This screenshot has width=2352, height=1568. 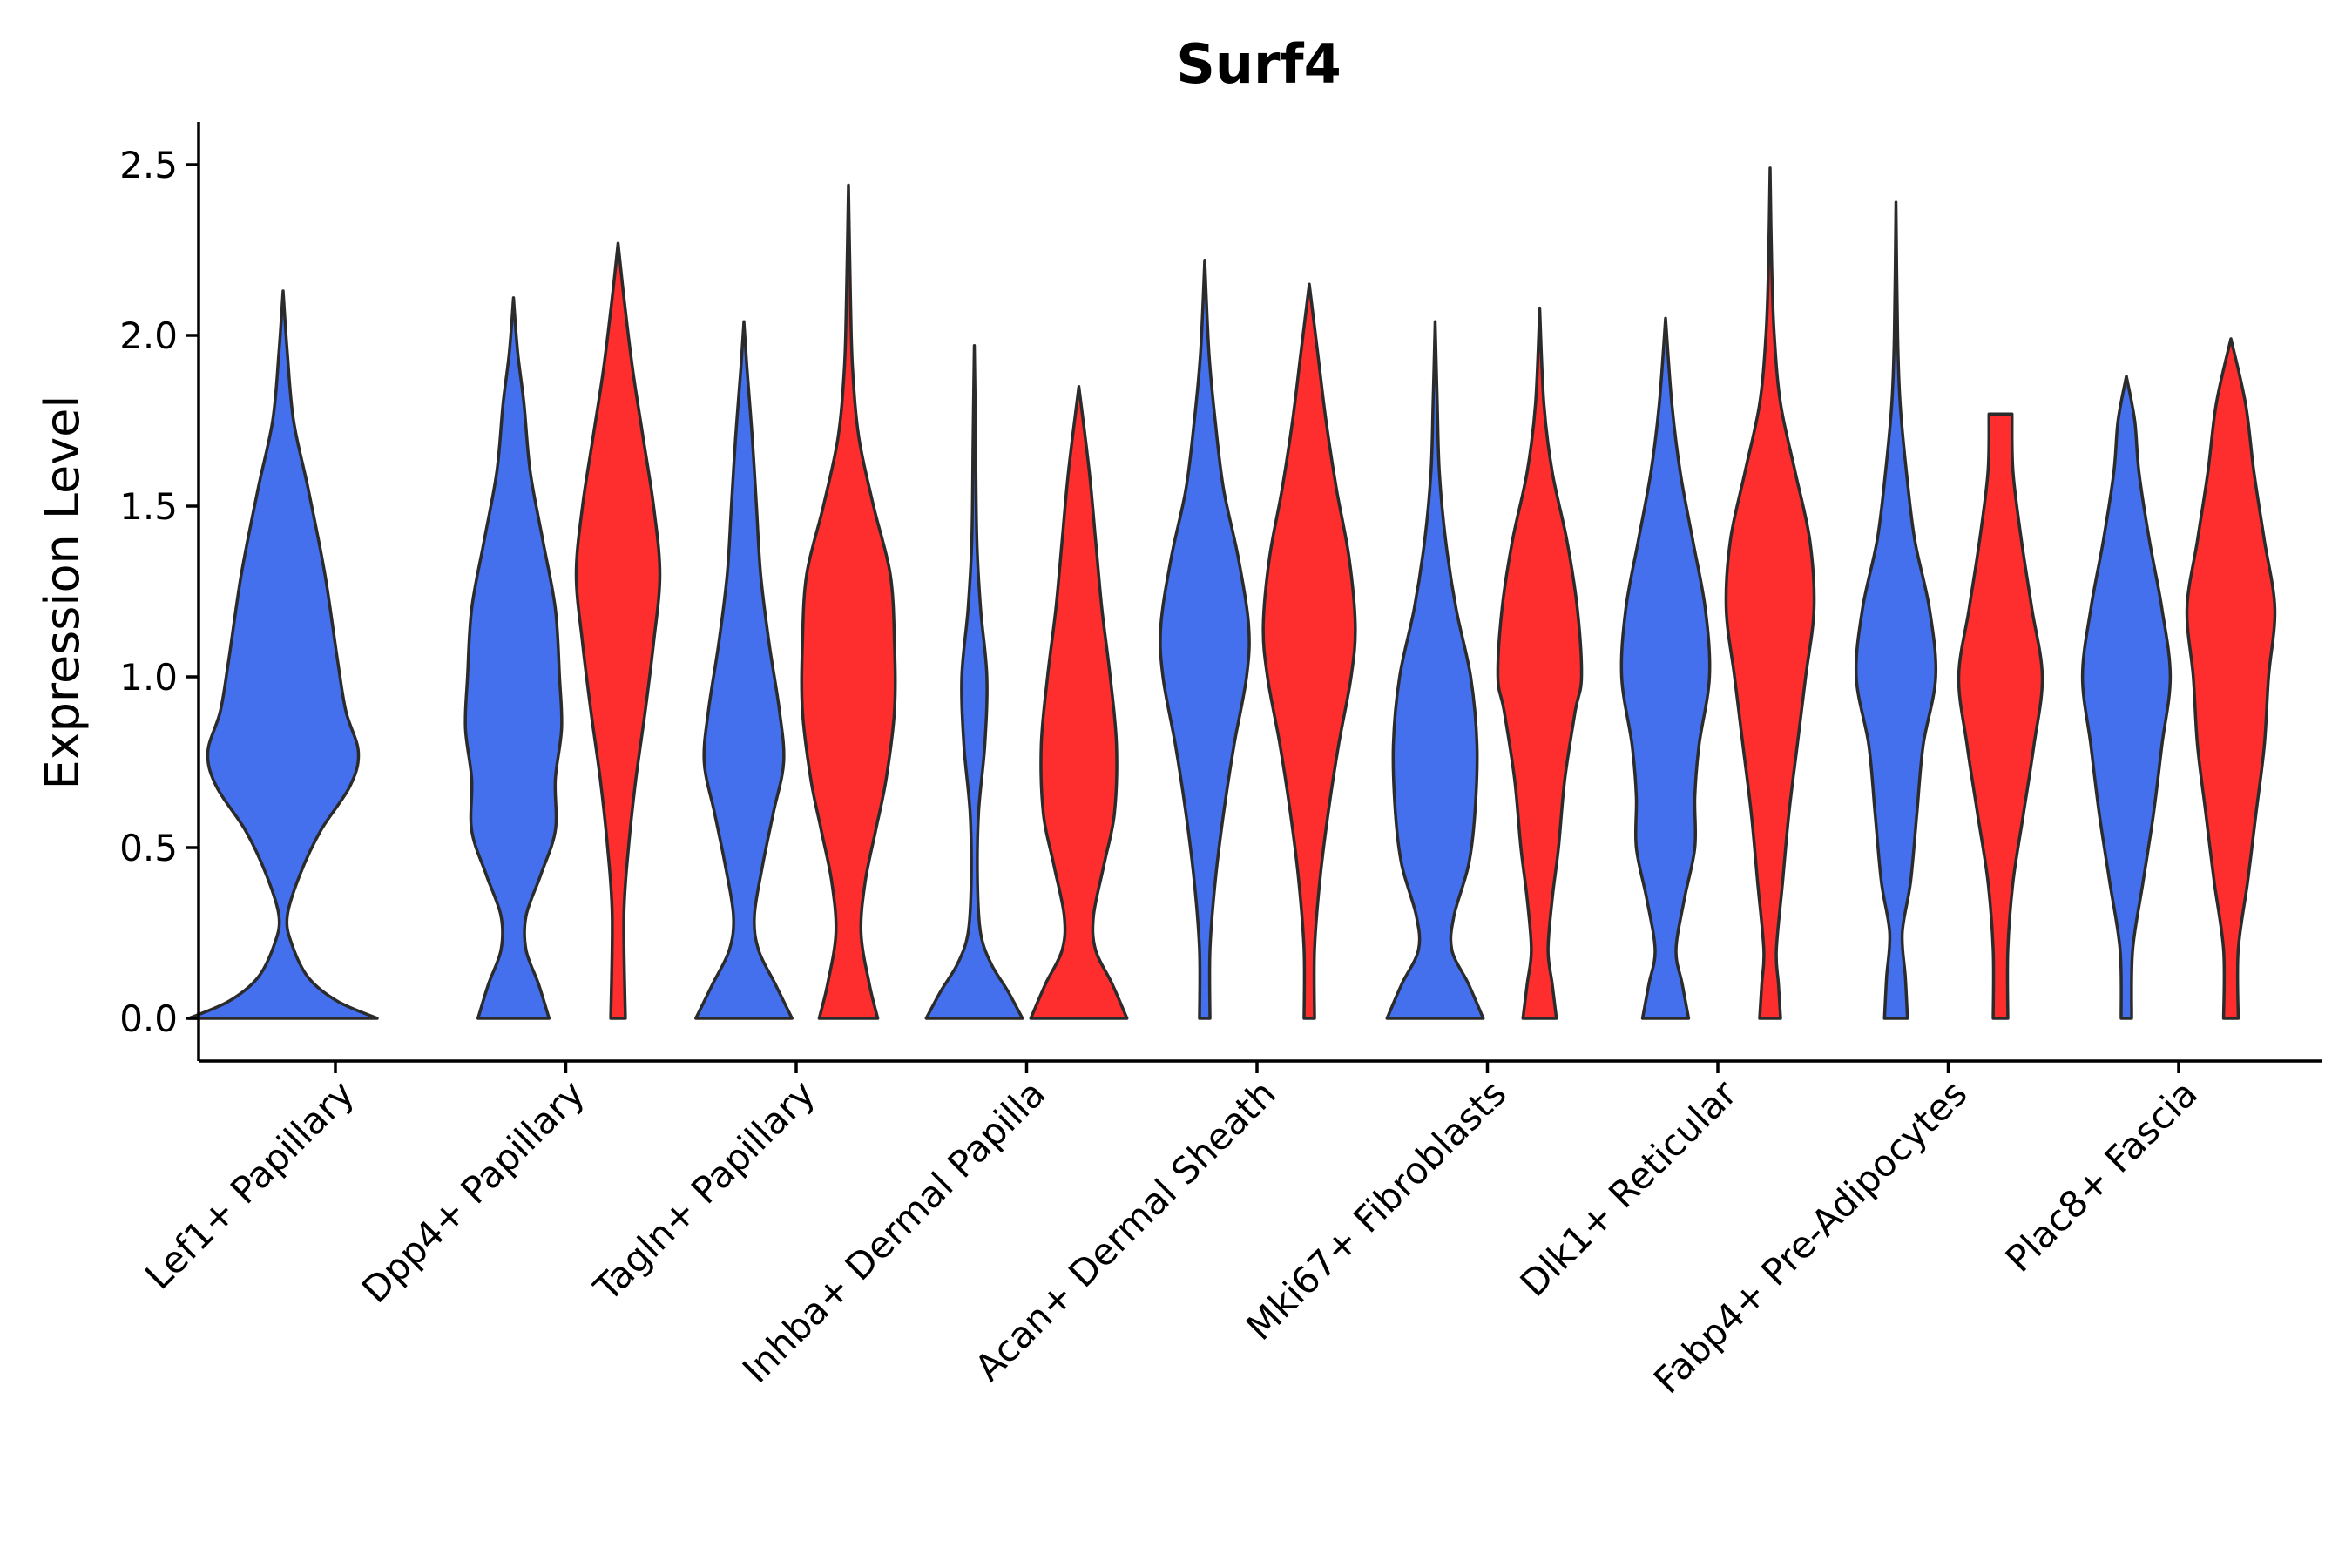 What do you see at coordinates (148, 506) in the screenshot?
I see `y-tick-label: 1.5` at bounding box center [148, 506].